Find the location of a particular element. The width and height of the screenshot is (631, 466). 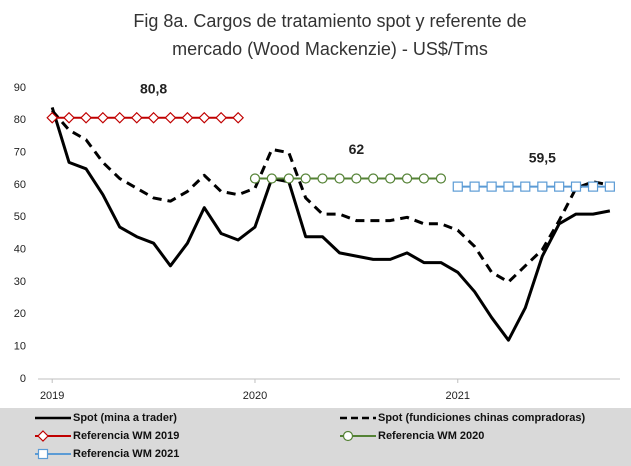

y-tick-label: 10 is located at coordinates (20, 347).